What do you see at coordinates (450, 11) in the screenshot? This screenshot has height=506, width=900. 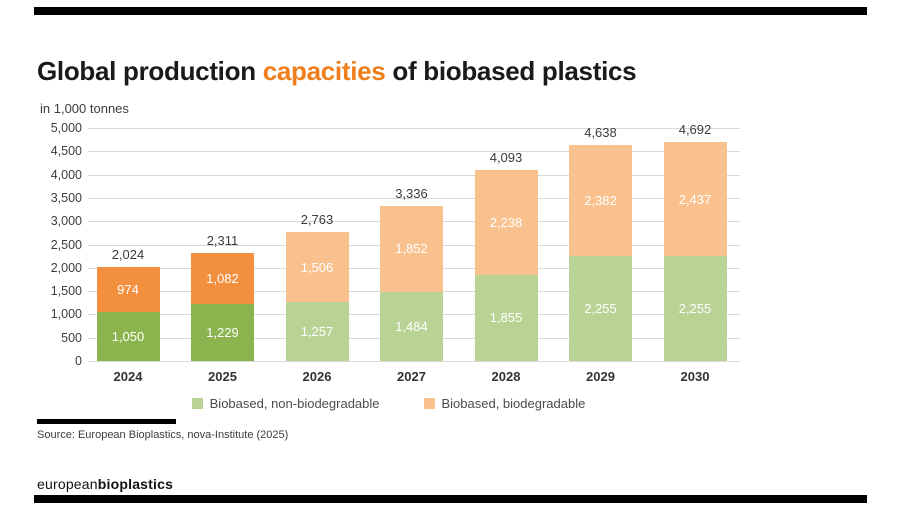 I see `top-rule` at bounding box center [450, 11].